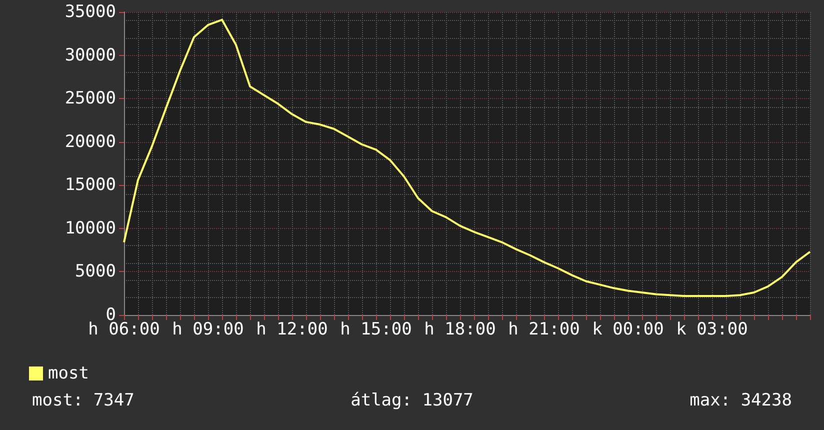 This screenshot has width=824, height=430. I want to click on x-tick-label: k 03:00, so click(712, 330).